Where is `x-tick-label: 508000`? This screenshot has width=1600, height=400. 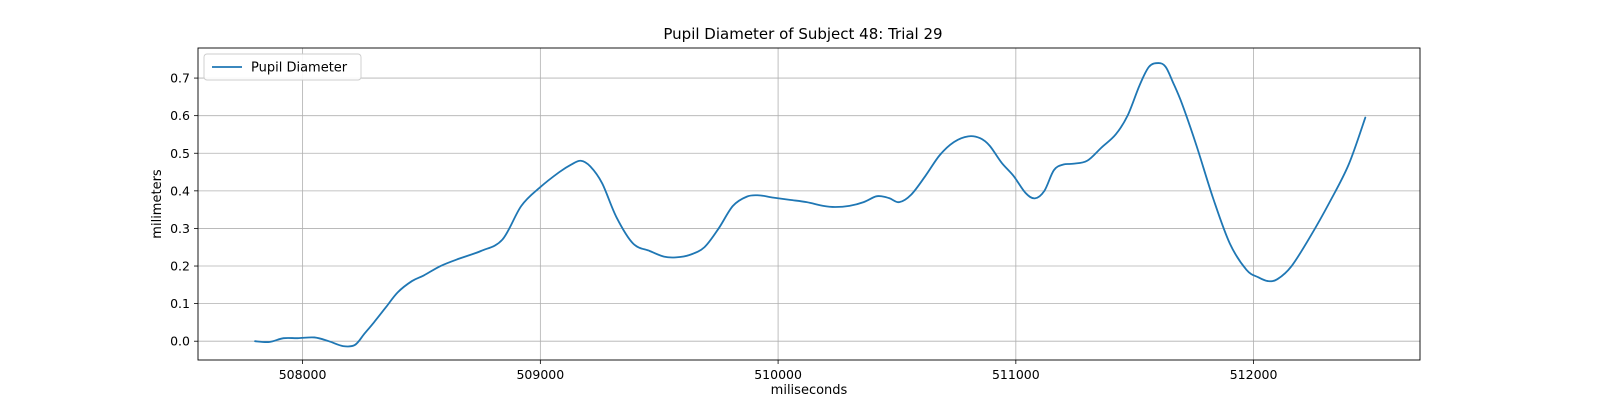 x-tick-label: 508000 is located at coordinates (303, 374).